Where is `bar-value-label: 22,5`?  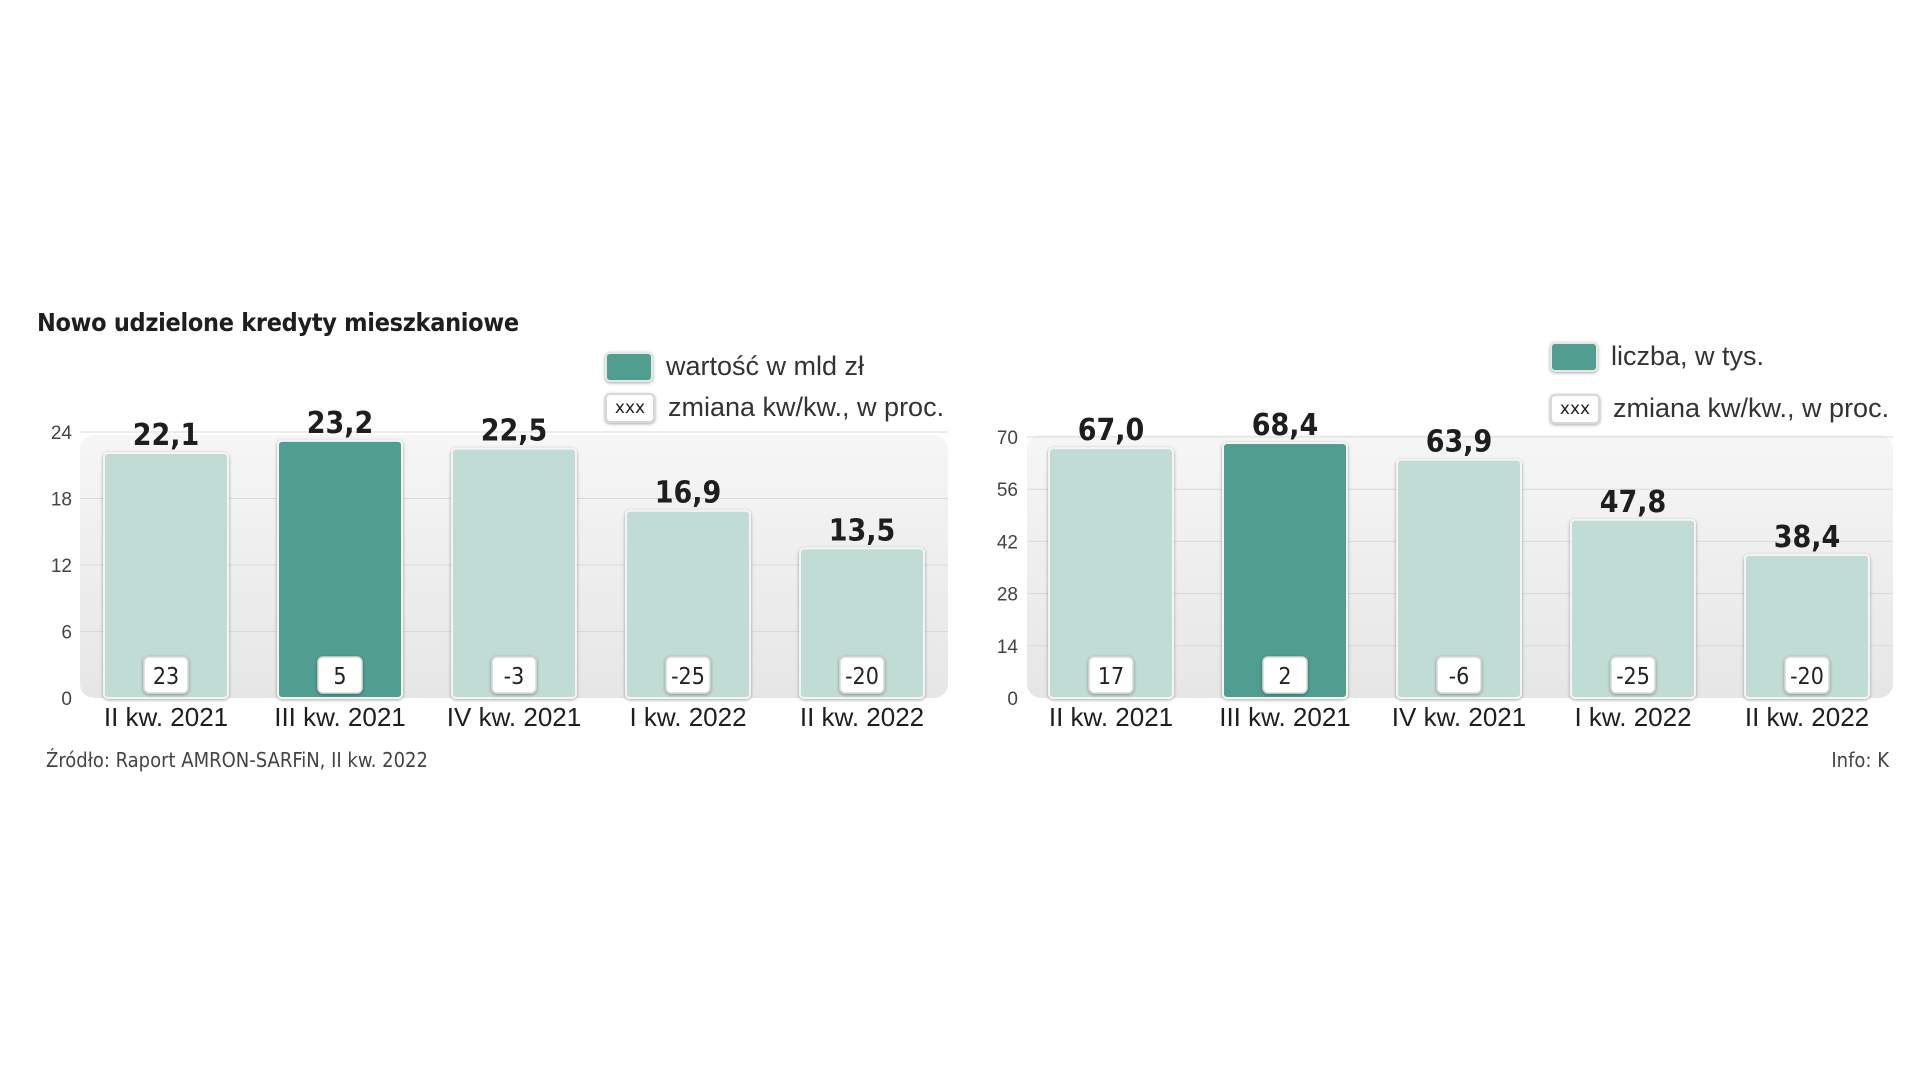
bar-value-label: 22,5 is located at coordinates (514, 431).